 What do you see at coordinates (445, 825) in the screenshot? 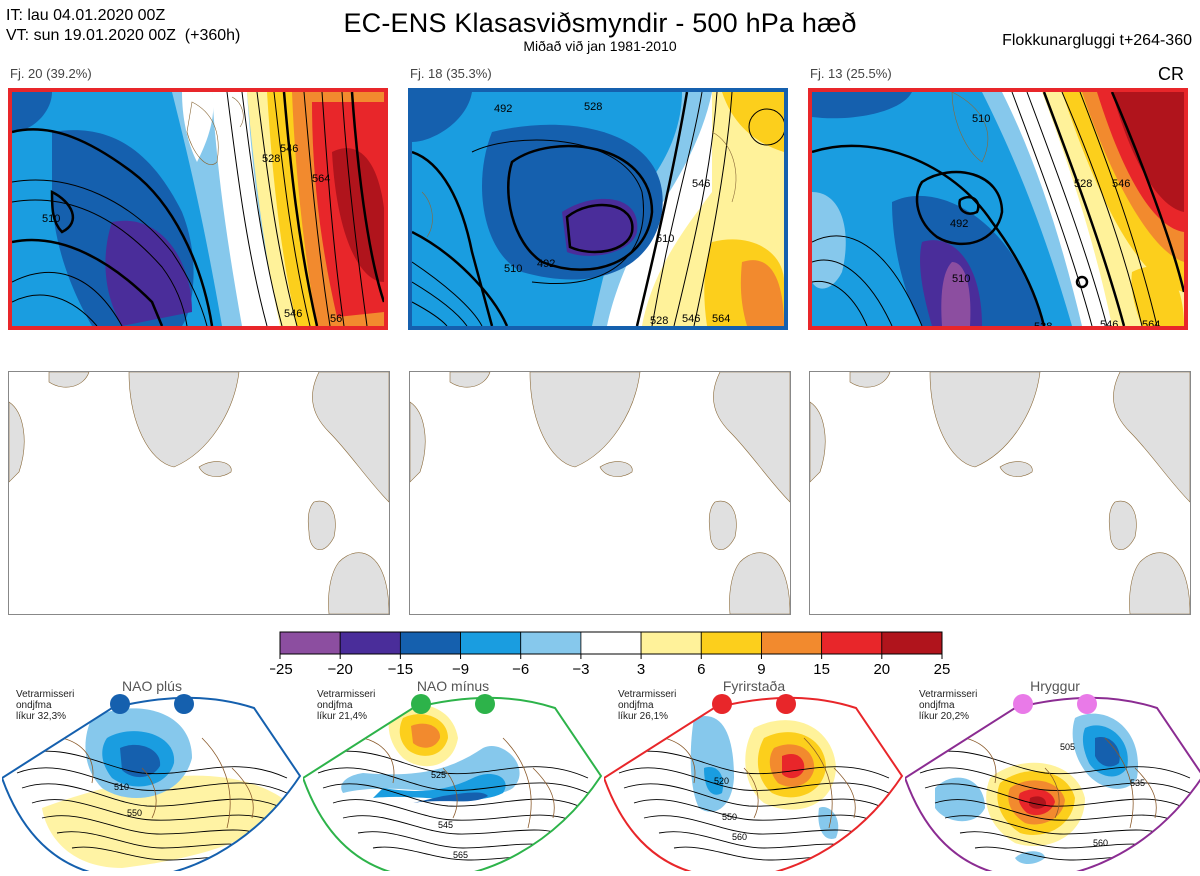
I see `regime-contour-label: 545` at bounding box center [445, 825].